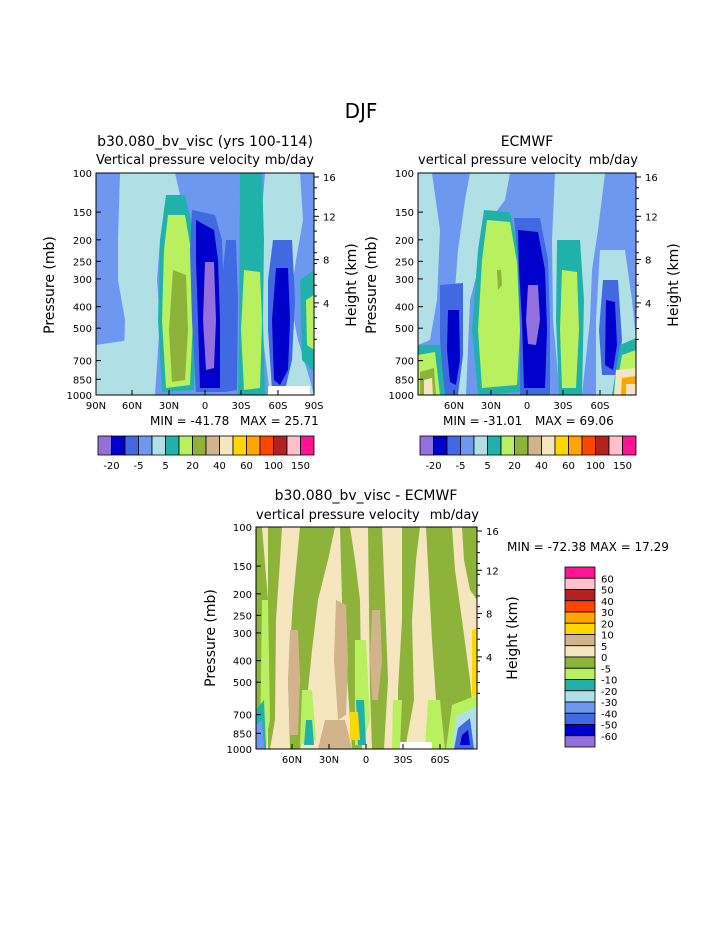 This screenshot has height=935, width=723. What do you see at coordinates (205, 284) in the screenshot?
I see `panel1-field` at bounding box center [205, 284].